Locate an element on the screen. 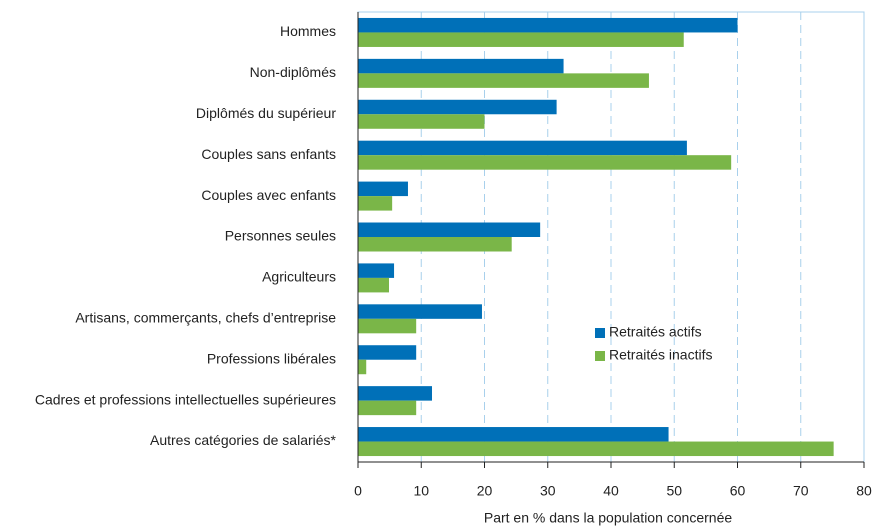 The width and height of the screenshot is (872, 528). y-tick-label: Couples avec enfants is located at coordinates (268, 195).